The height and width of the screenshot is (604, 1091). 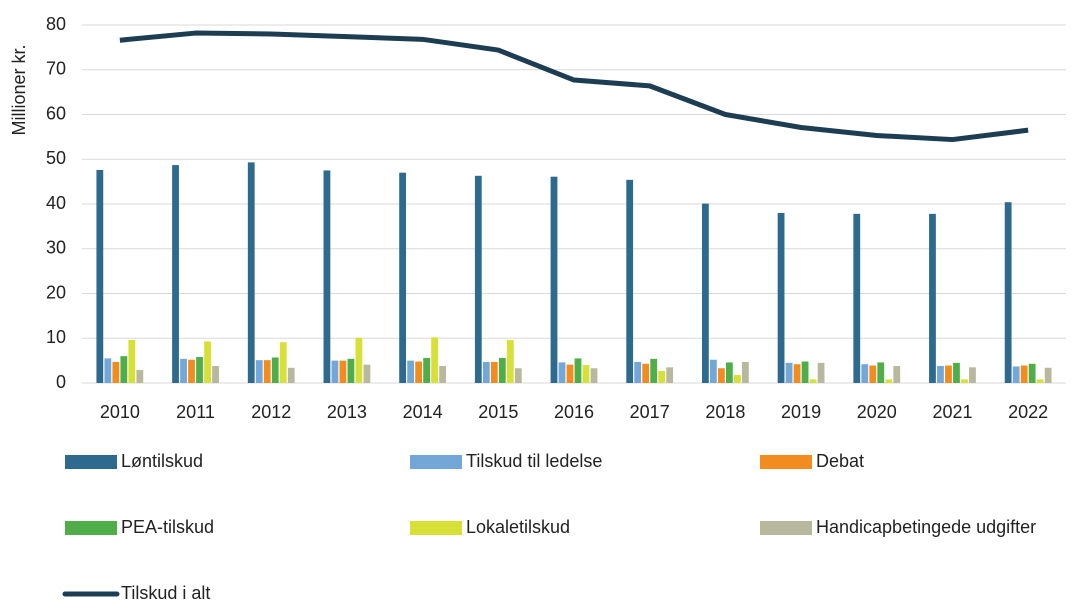 What do you see at coordinates (56, 203) in the screenshot?
I see `y-tick-label: 40` at bounding box center [56, 203].